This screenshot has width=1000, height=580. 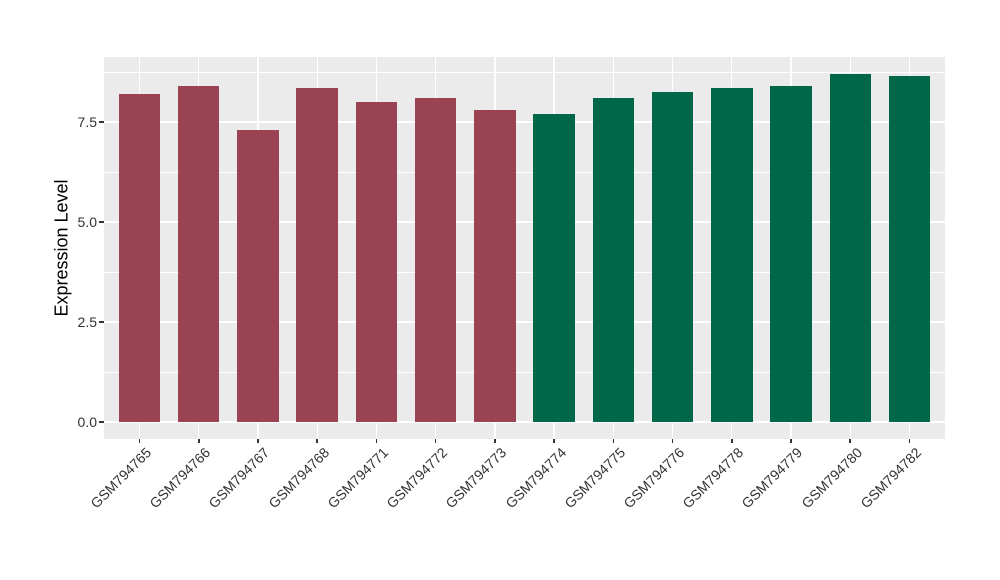 What do you see at coordinates (713, 478) in the screenshot?
I see `x-tick-label: GSM794778` at bounding box center [713, 478].